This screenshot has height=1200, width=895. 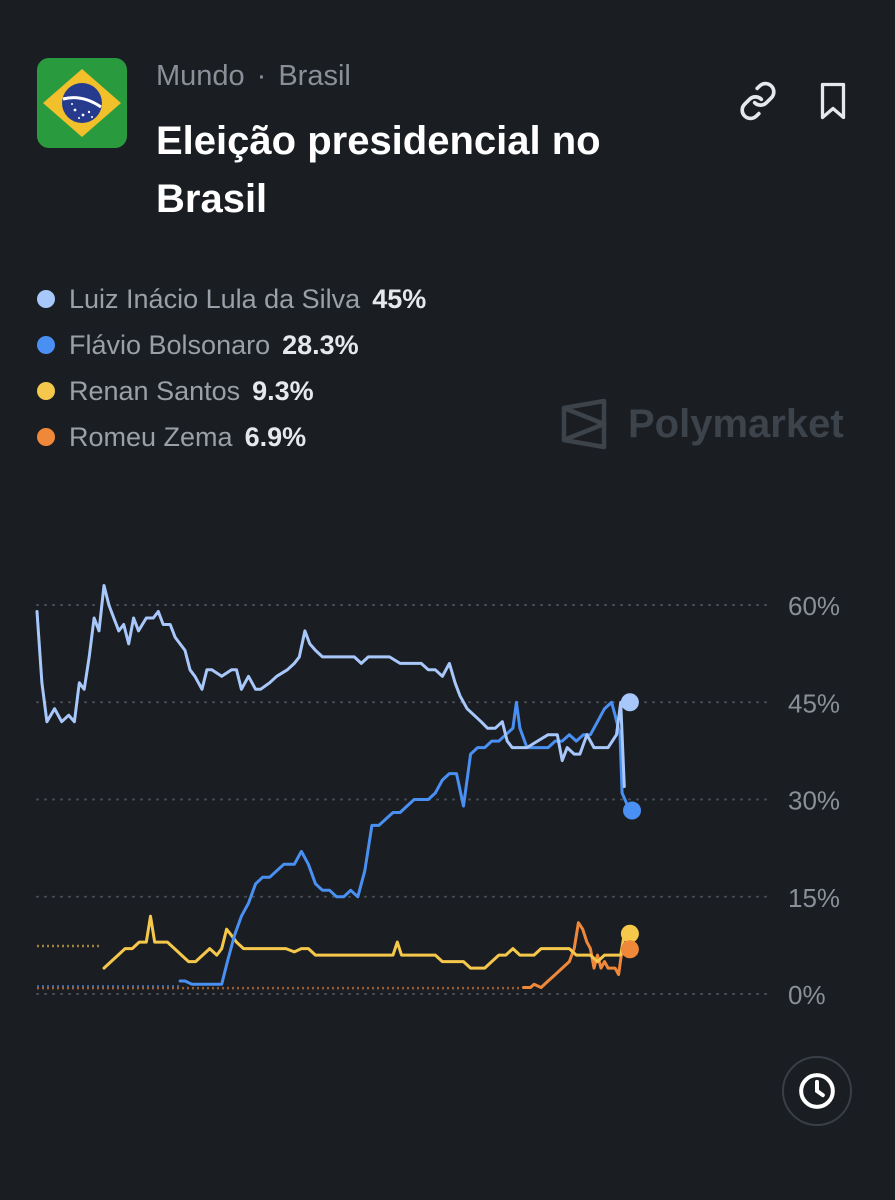 What do you see at coordinates (399, 298) in the screenshot?
I see `legend-value: 45%` at bounding box center [399, 298].